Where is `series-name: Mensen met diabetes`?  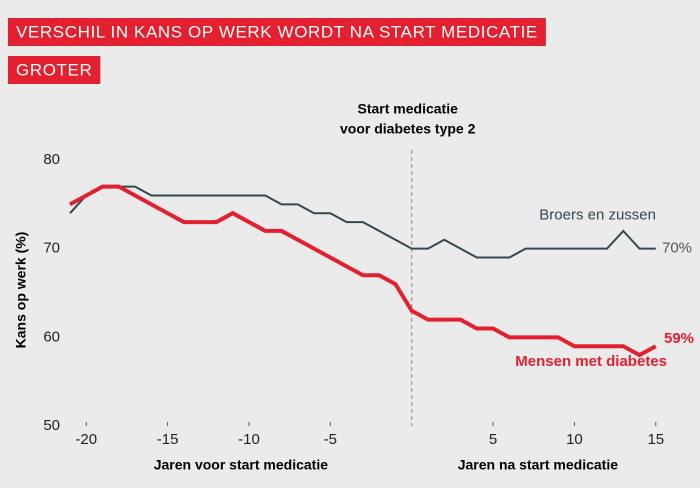
series-name: Mensen met diabetes is located at coordinates (591, 361).